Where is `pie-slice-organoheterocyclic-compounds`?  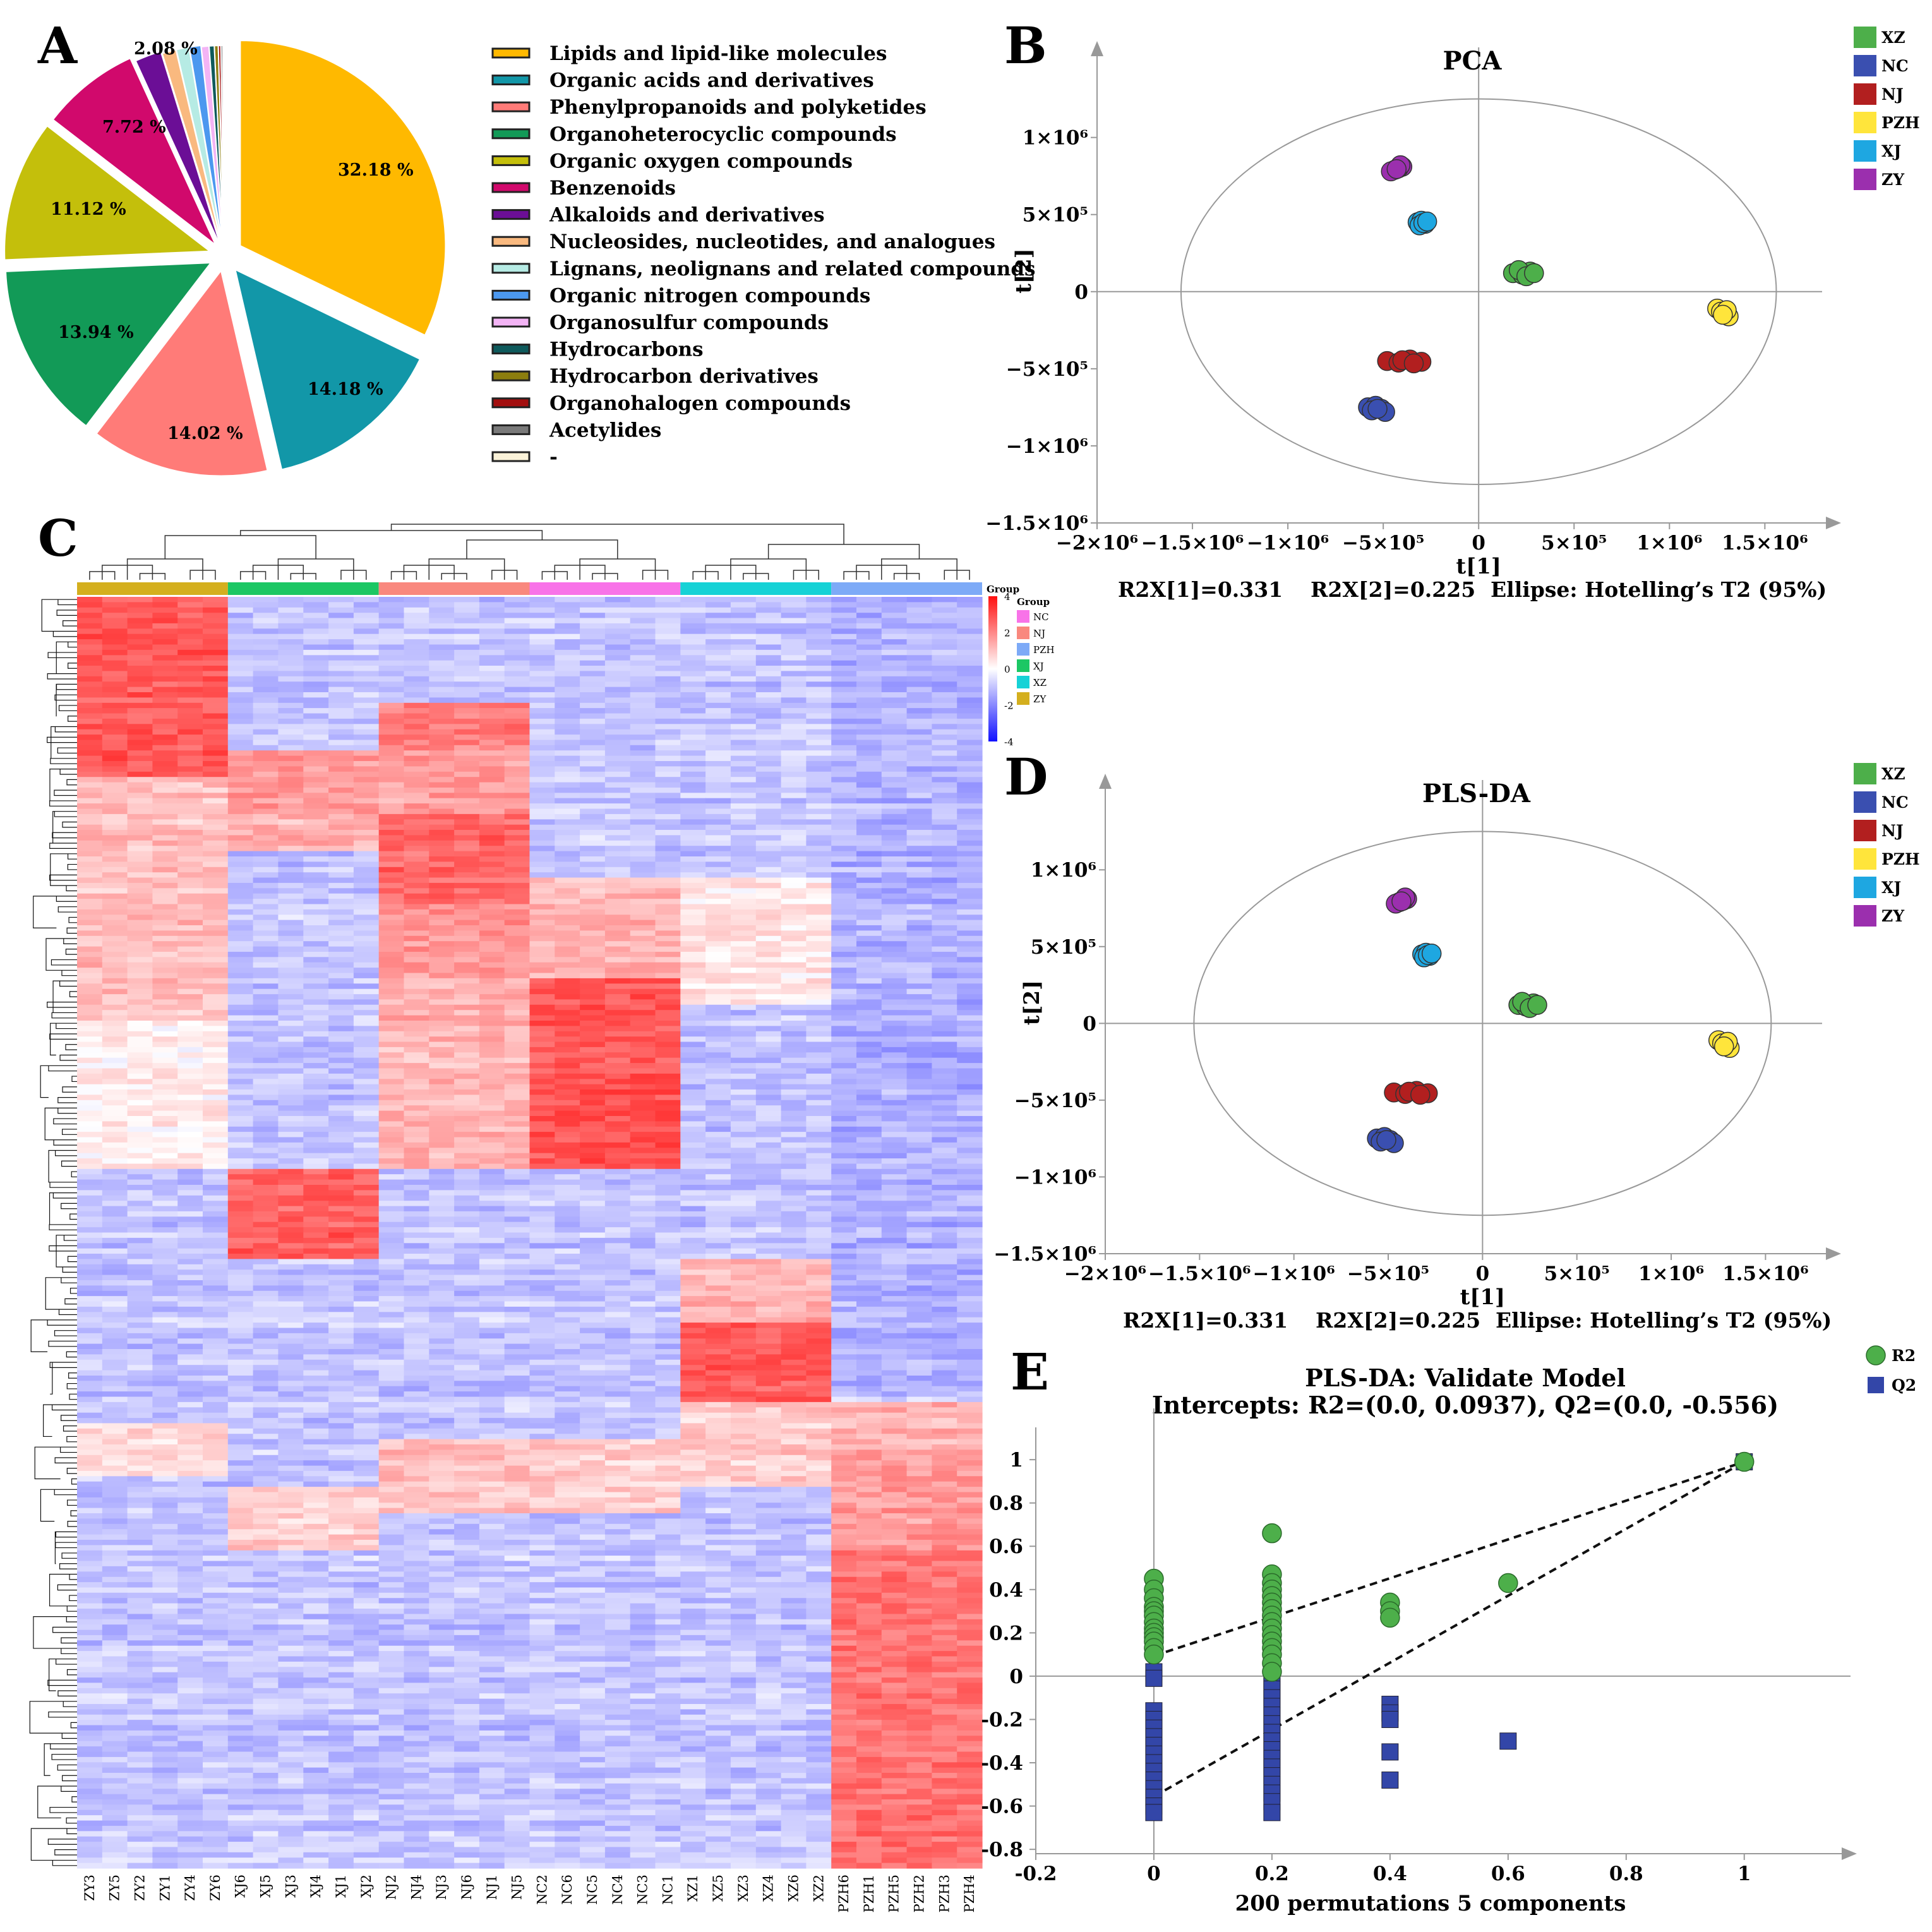 pie-slice-organoheterocyclic-compounds is located at coordinates (108, 344).